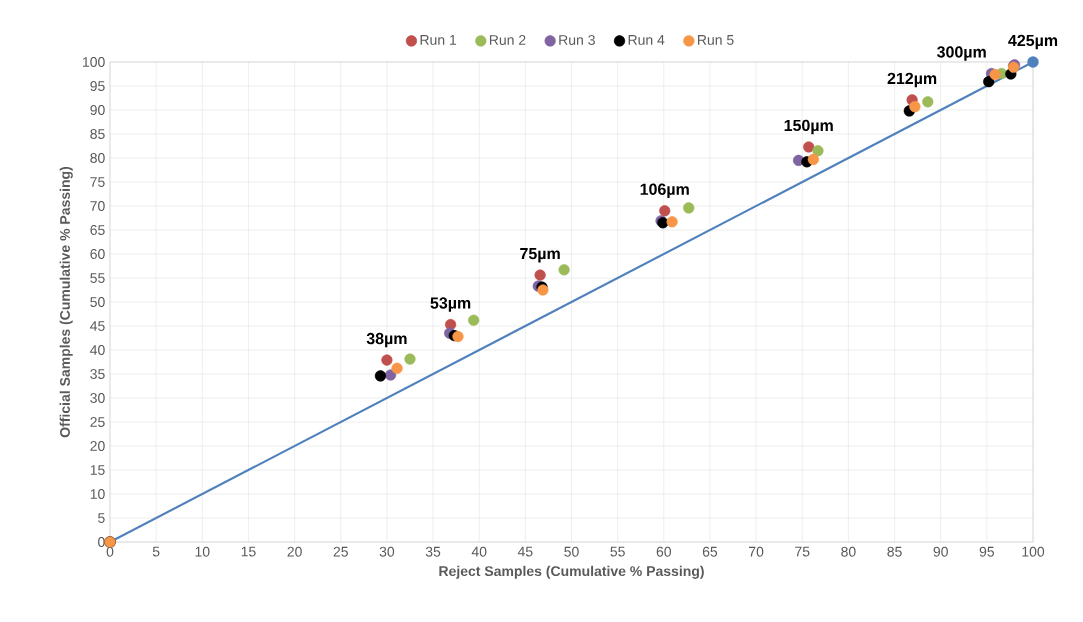  I want to click on x-tick-label: 80, so click(848, 551).